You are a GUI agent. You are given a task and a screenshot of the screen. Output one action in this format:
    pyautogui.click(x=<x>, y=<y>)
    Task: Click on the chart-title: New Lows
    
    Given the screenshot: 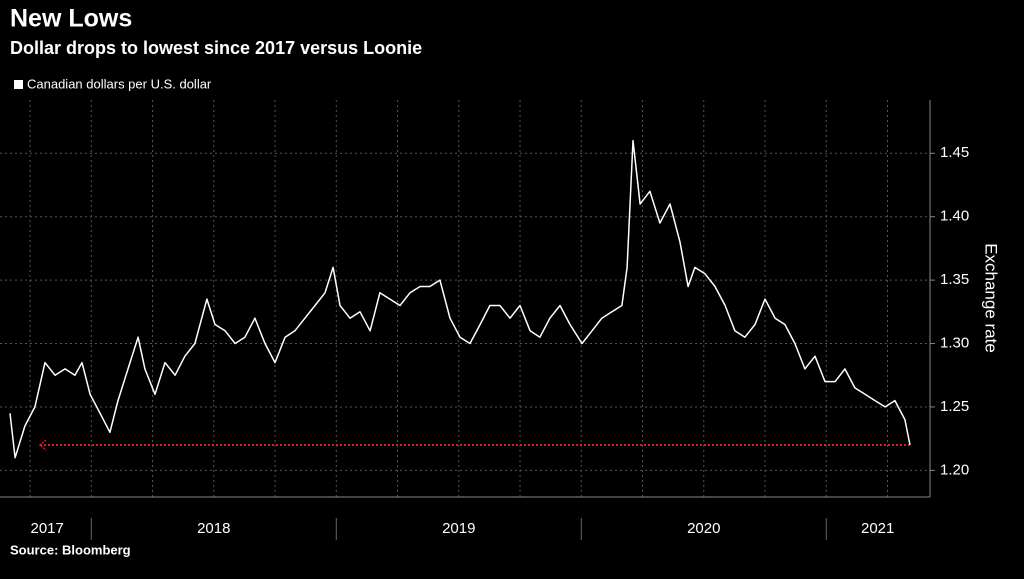 What is the action you would take?
    pyautogui.click(x=71, y=19)
    